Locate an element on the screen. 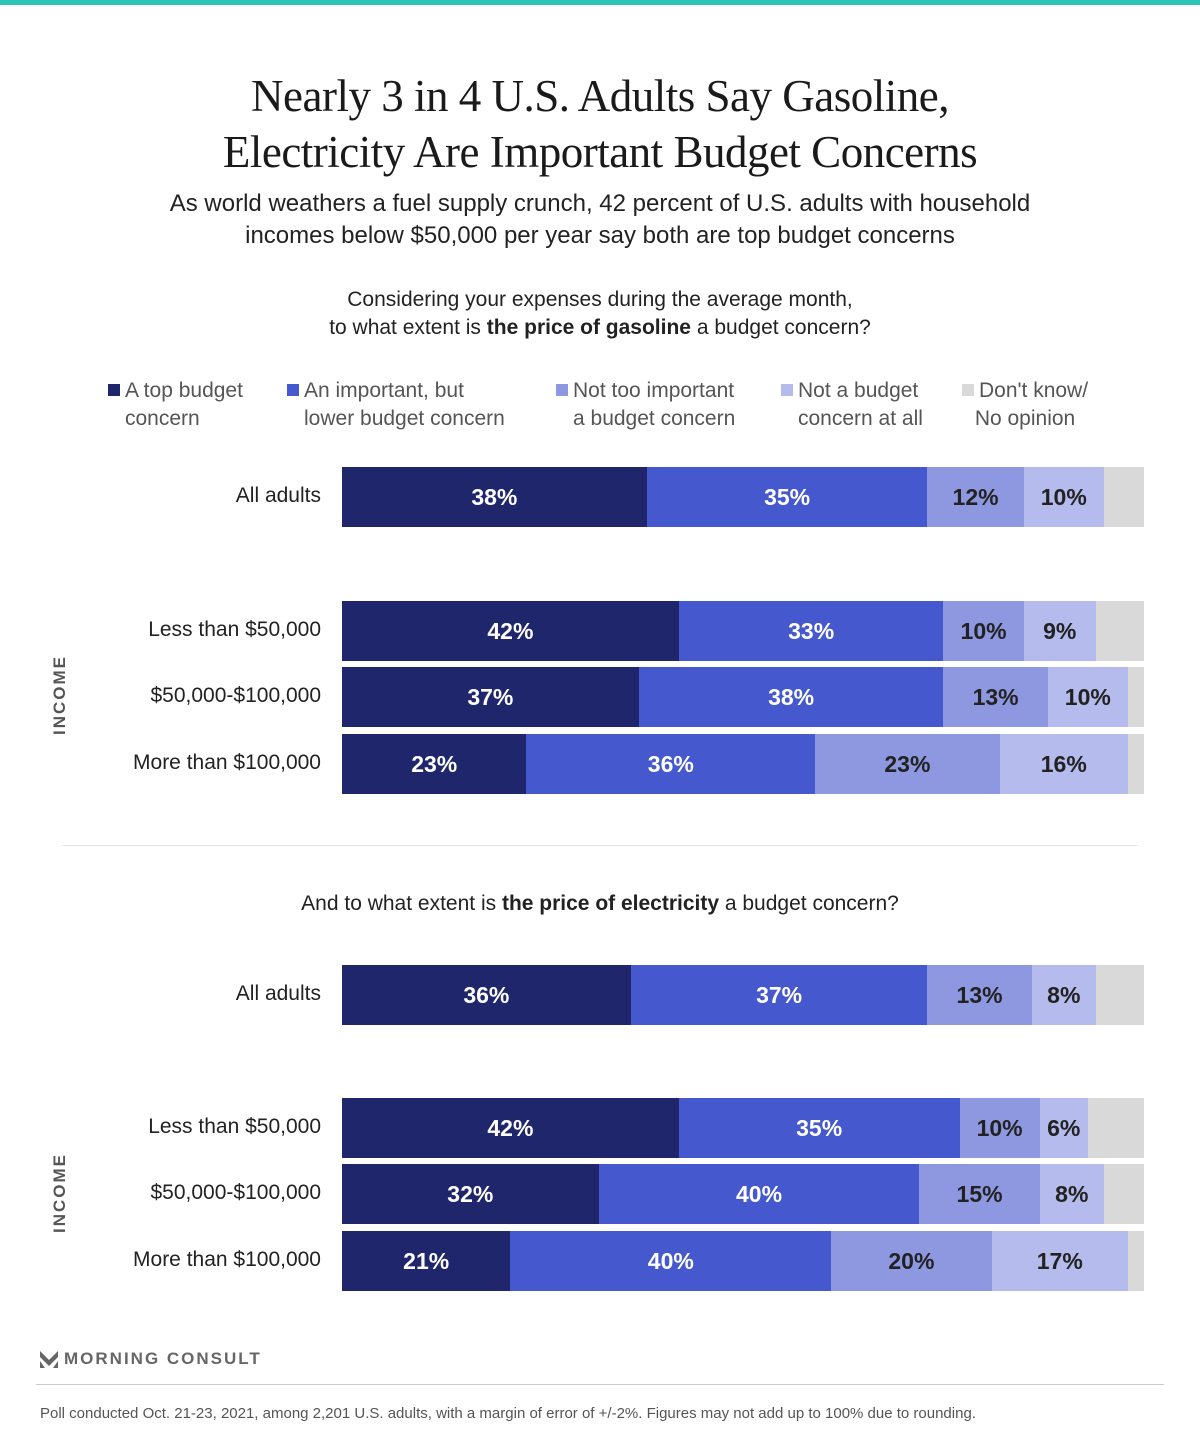 This screenshot has width=1200, height=1440. bar-segment: 8% is located at coordinates (1063, 995).